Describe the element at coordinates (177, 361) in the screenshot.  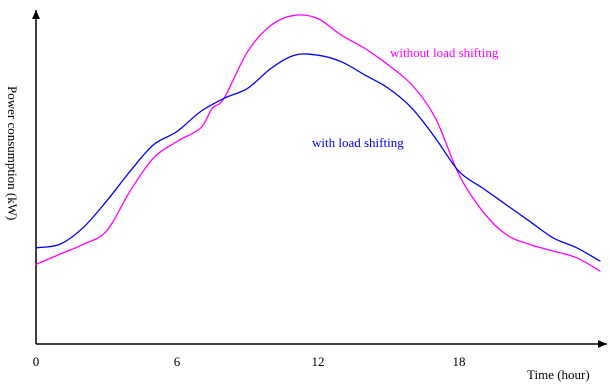
I see `x-tick-label: 6` at that location.